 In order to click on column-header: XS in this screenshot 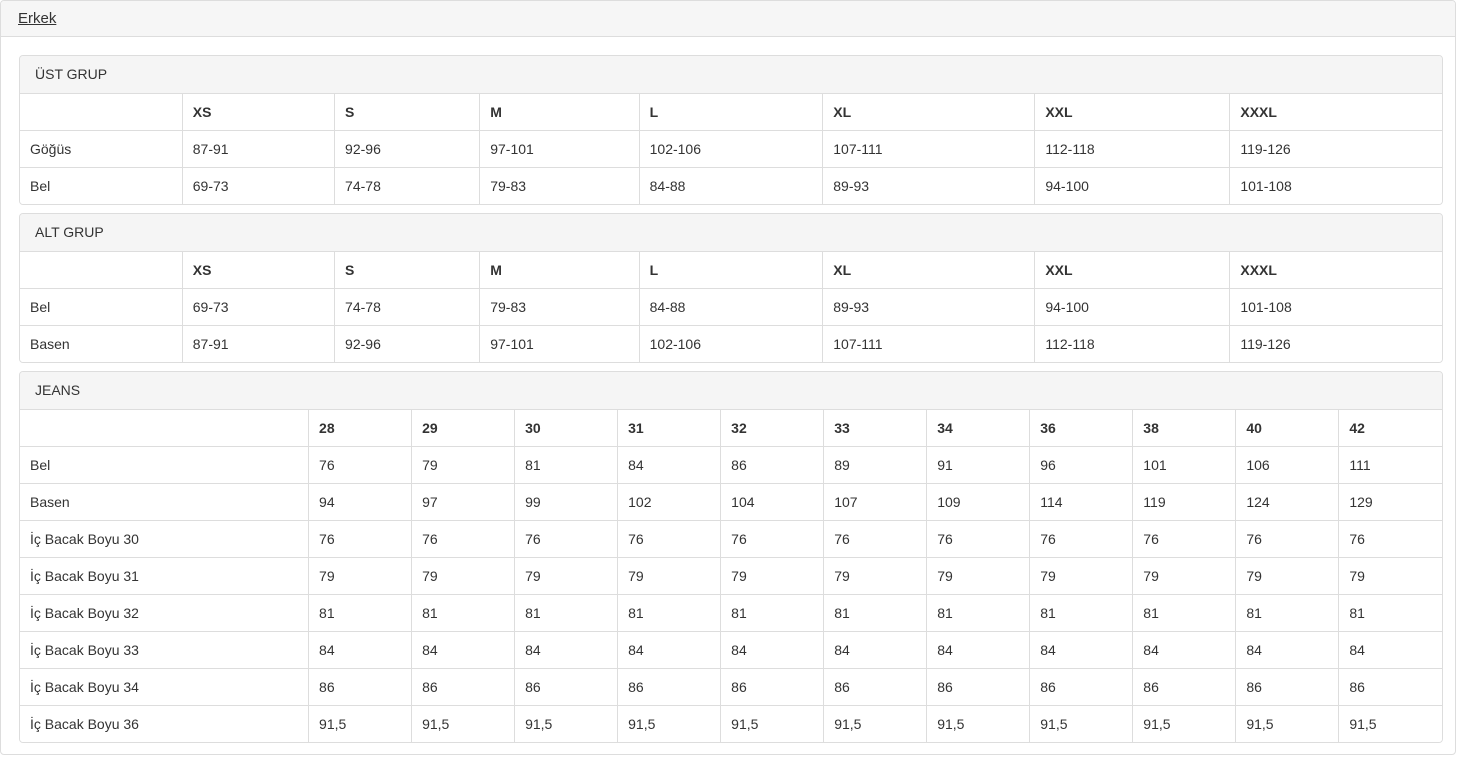, I will do `click(258, 270)`.